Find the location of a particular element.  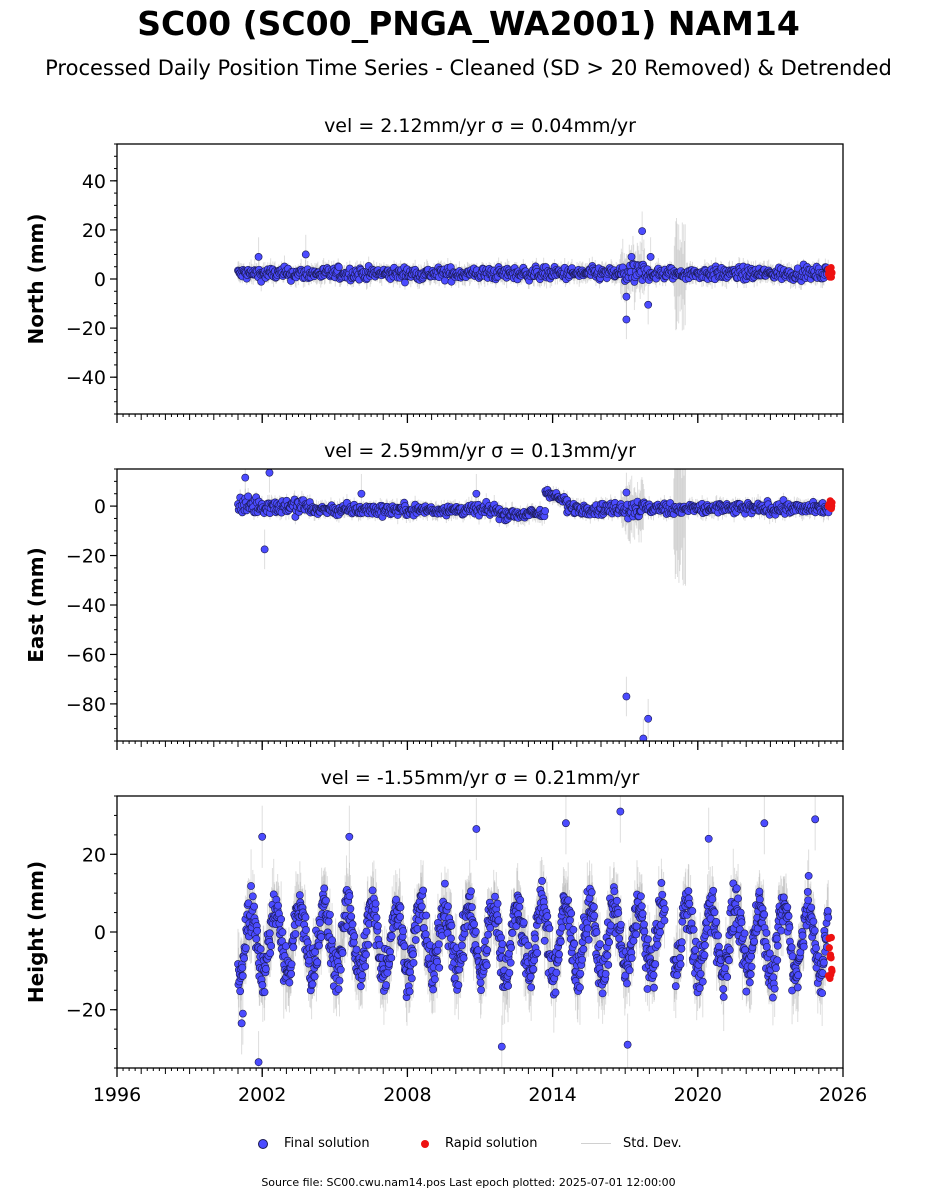

std-dev-bars is located at coordinates (533, 605).